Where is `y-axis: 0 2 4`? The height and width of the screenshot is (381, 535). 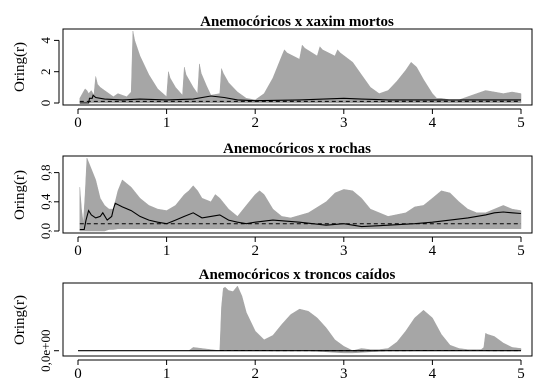
y-axis: 0 2 4 is located at coordinates (49, 72).